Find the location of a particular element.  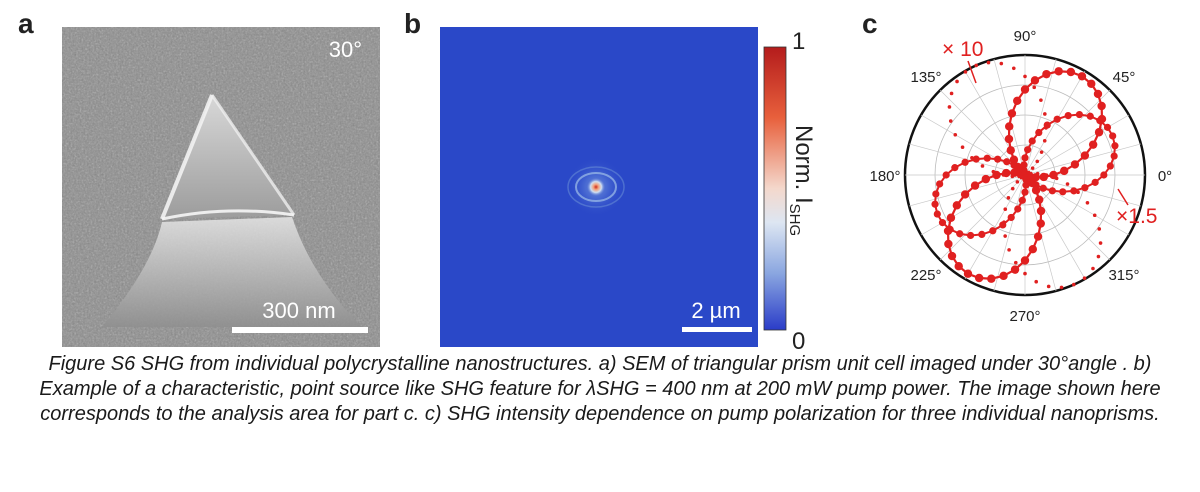

series-line is located at coordinates (1025, 175).